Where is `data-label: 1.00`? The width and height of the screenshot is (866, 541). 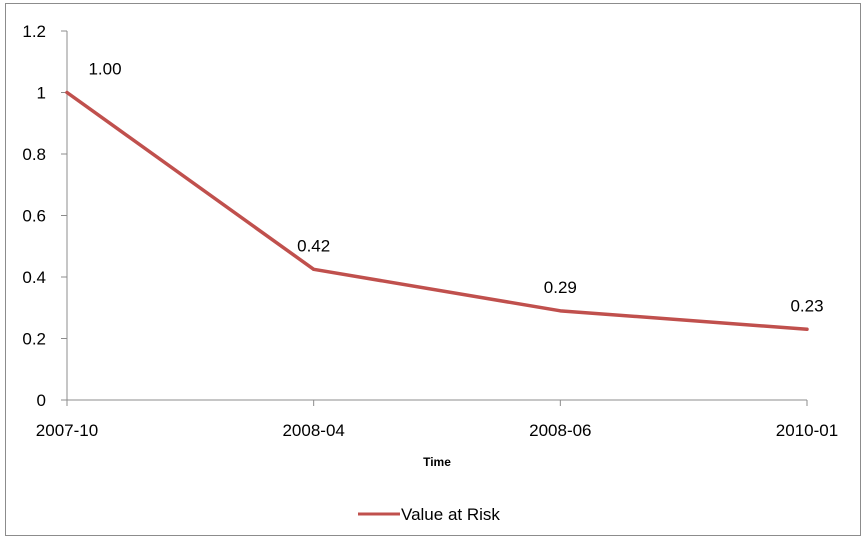 data-label: 1.00 is located at coordinates (104, 69).